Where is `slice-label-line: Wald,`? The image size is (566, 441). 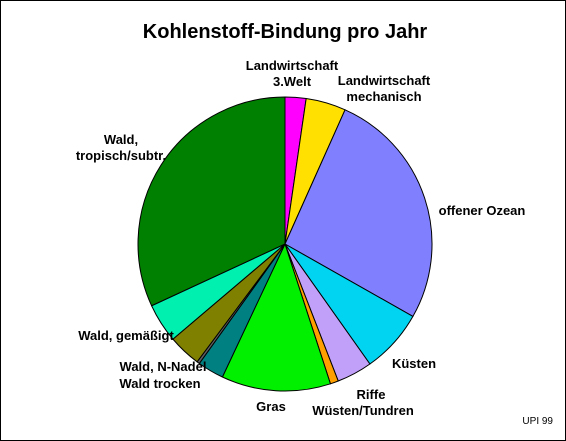
slice-label-line: Wald, is located at coordinates (121, 139).